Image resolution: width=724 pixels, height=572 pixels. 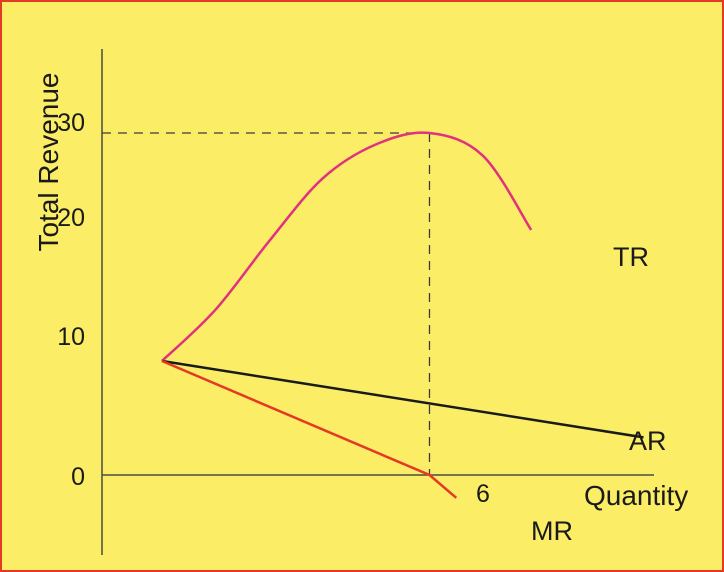 What do you see at coordinates (71, 218) in the screenshot?
I see `y-tick-20: 20` at bounding box center [71, 218].